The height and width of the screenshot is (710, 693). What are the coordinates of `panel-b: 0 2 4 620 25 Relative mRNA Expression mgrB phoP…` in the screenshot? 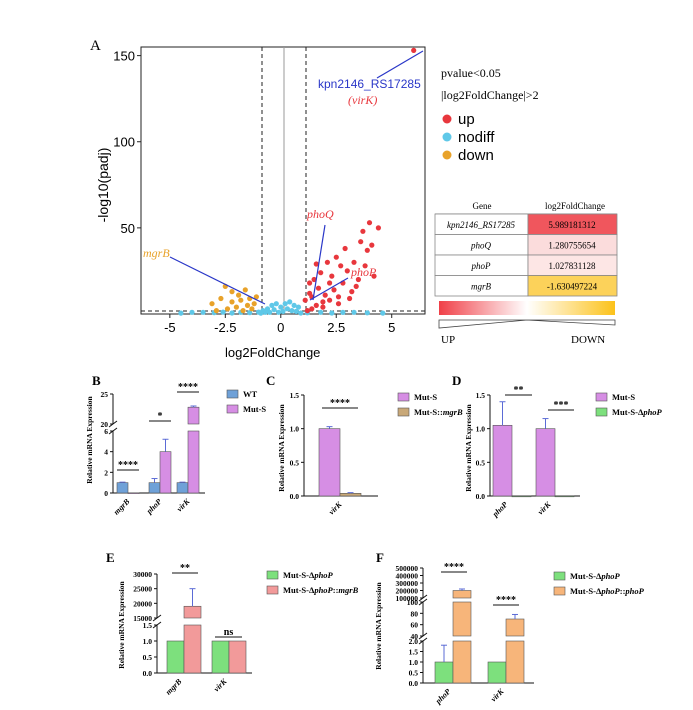 It's located at (175, 449).